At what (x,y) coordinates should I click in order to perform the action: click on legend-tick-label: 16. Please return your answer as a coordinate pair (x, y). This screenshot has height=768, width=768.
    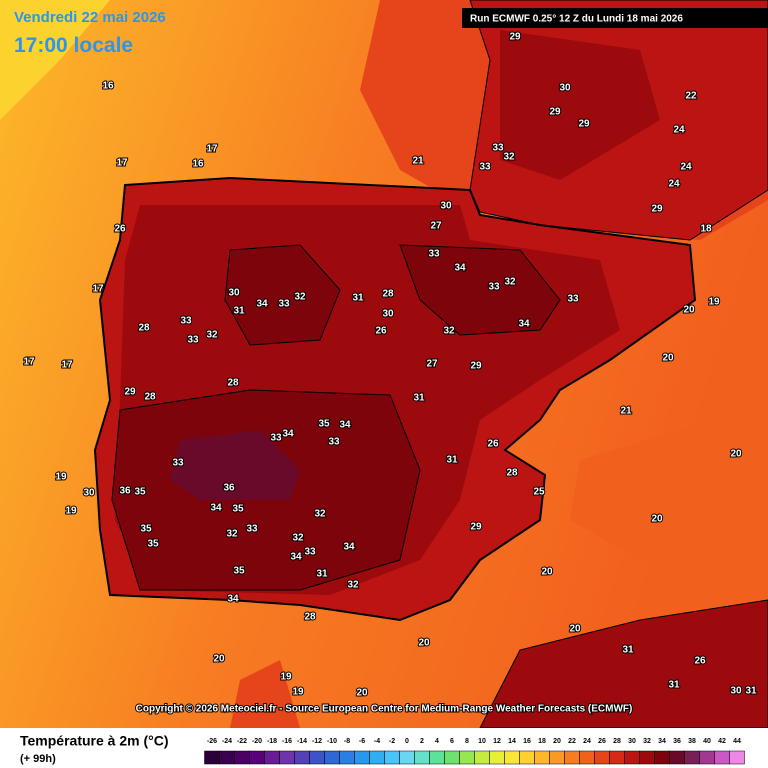
    Looking at the image, I should click on (527, 741).